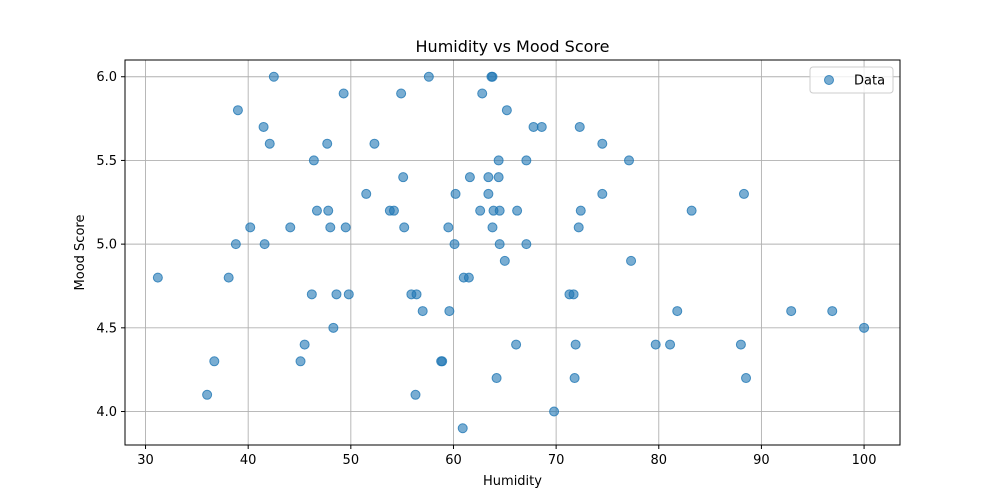 The height and width of the screenshot is (500, 1000). Describe the element at coordinates (869, 81) in the screenshot. I see `legend-label: Data` at that location.